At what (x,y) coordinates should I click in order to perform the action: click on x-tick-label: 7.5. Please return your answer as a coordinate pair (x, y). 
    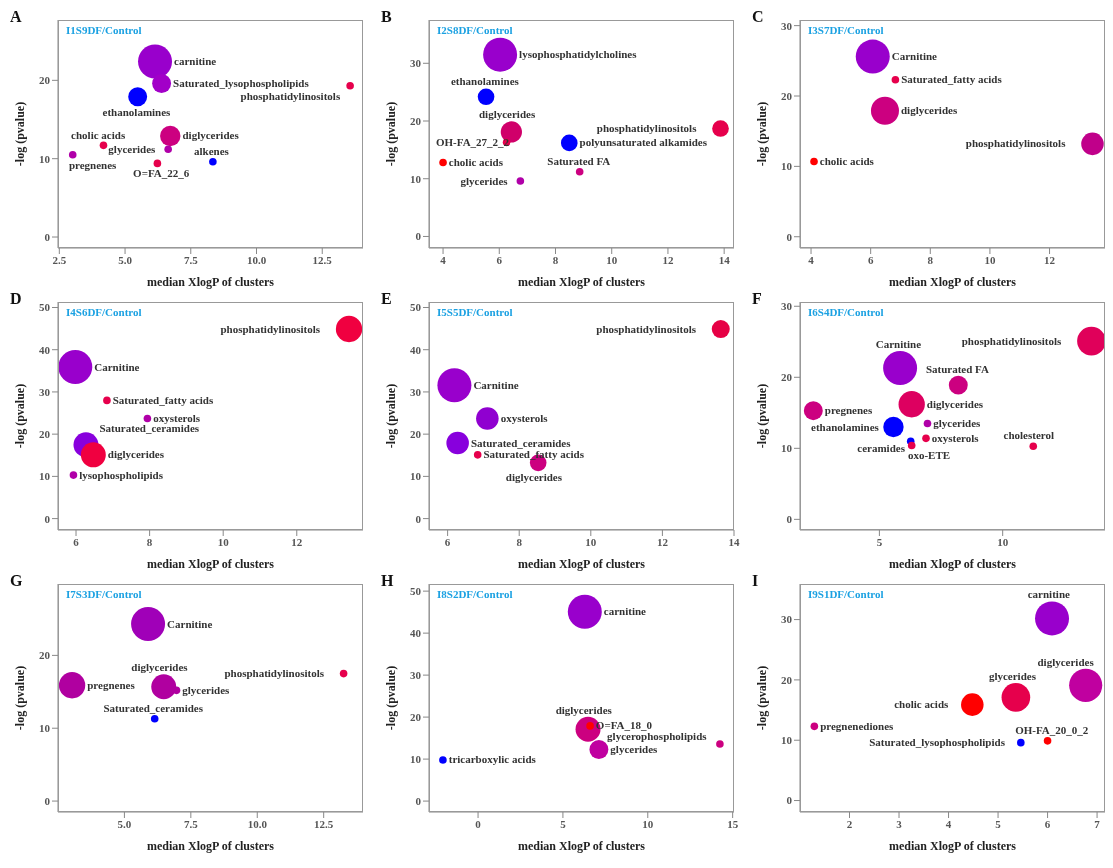
    Looking at the image, I should click on (191, 823).